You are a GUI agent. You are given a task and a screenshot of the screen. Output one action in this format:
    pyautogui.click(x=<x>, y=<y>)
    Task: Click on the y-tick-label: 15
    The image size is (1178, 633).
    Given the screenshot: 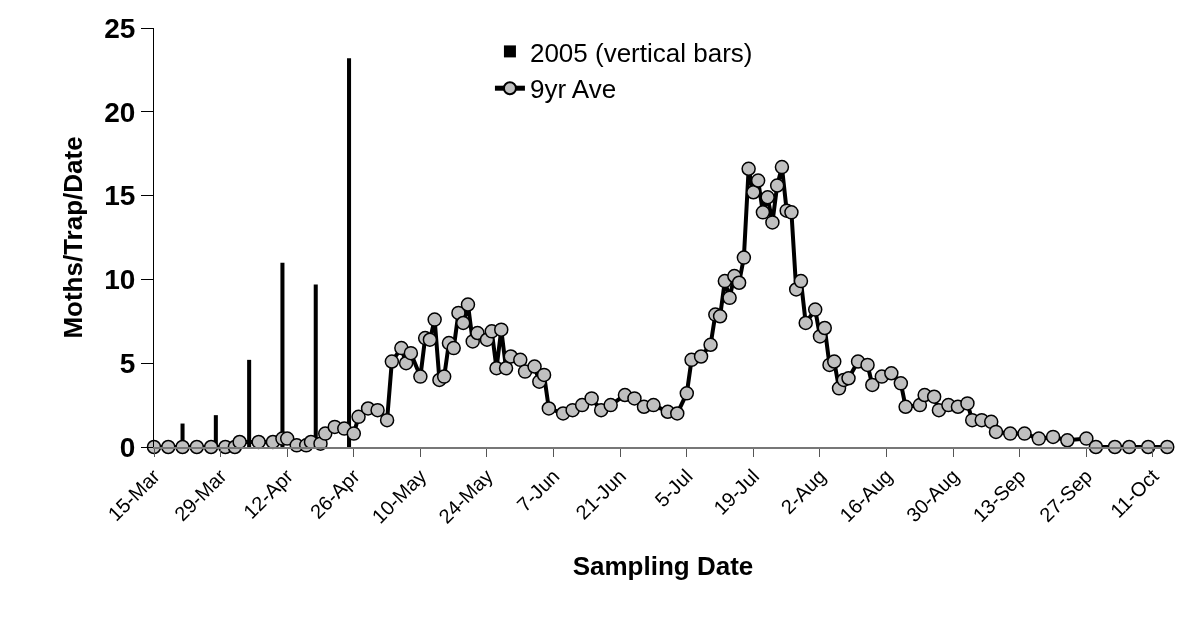 What is the action you would take?
    pyautogui.click(x=120, y=196)
    